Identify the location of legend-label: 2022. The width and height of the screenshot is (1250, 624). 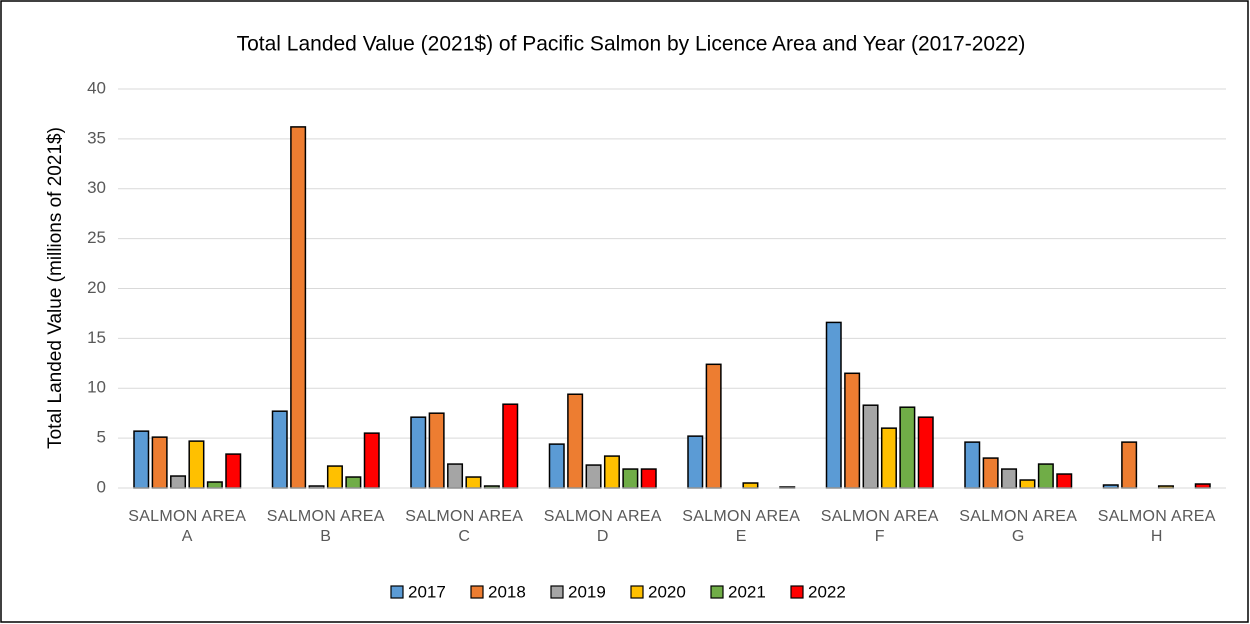
(827, 591).